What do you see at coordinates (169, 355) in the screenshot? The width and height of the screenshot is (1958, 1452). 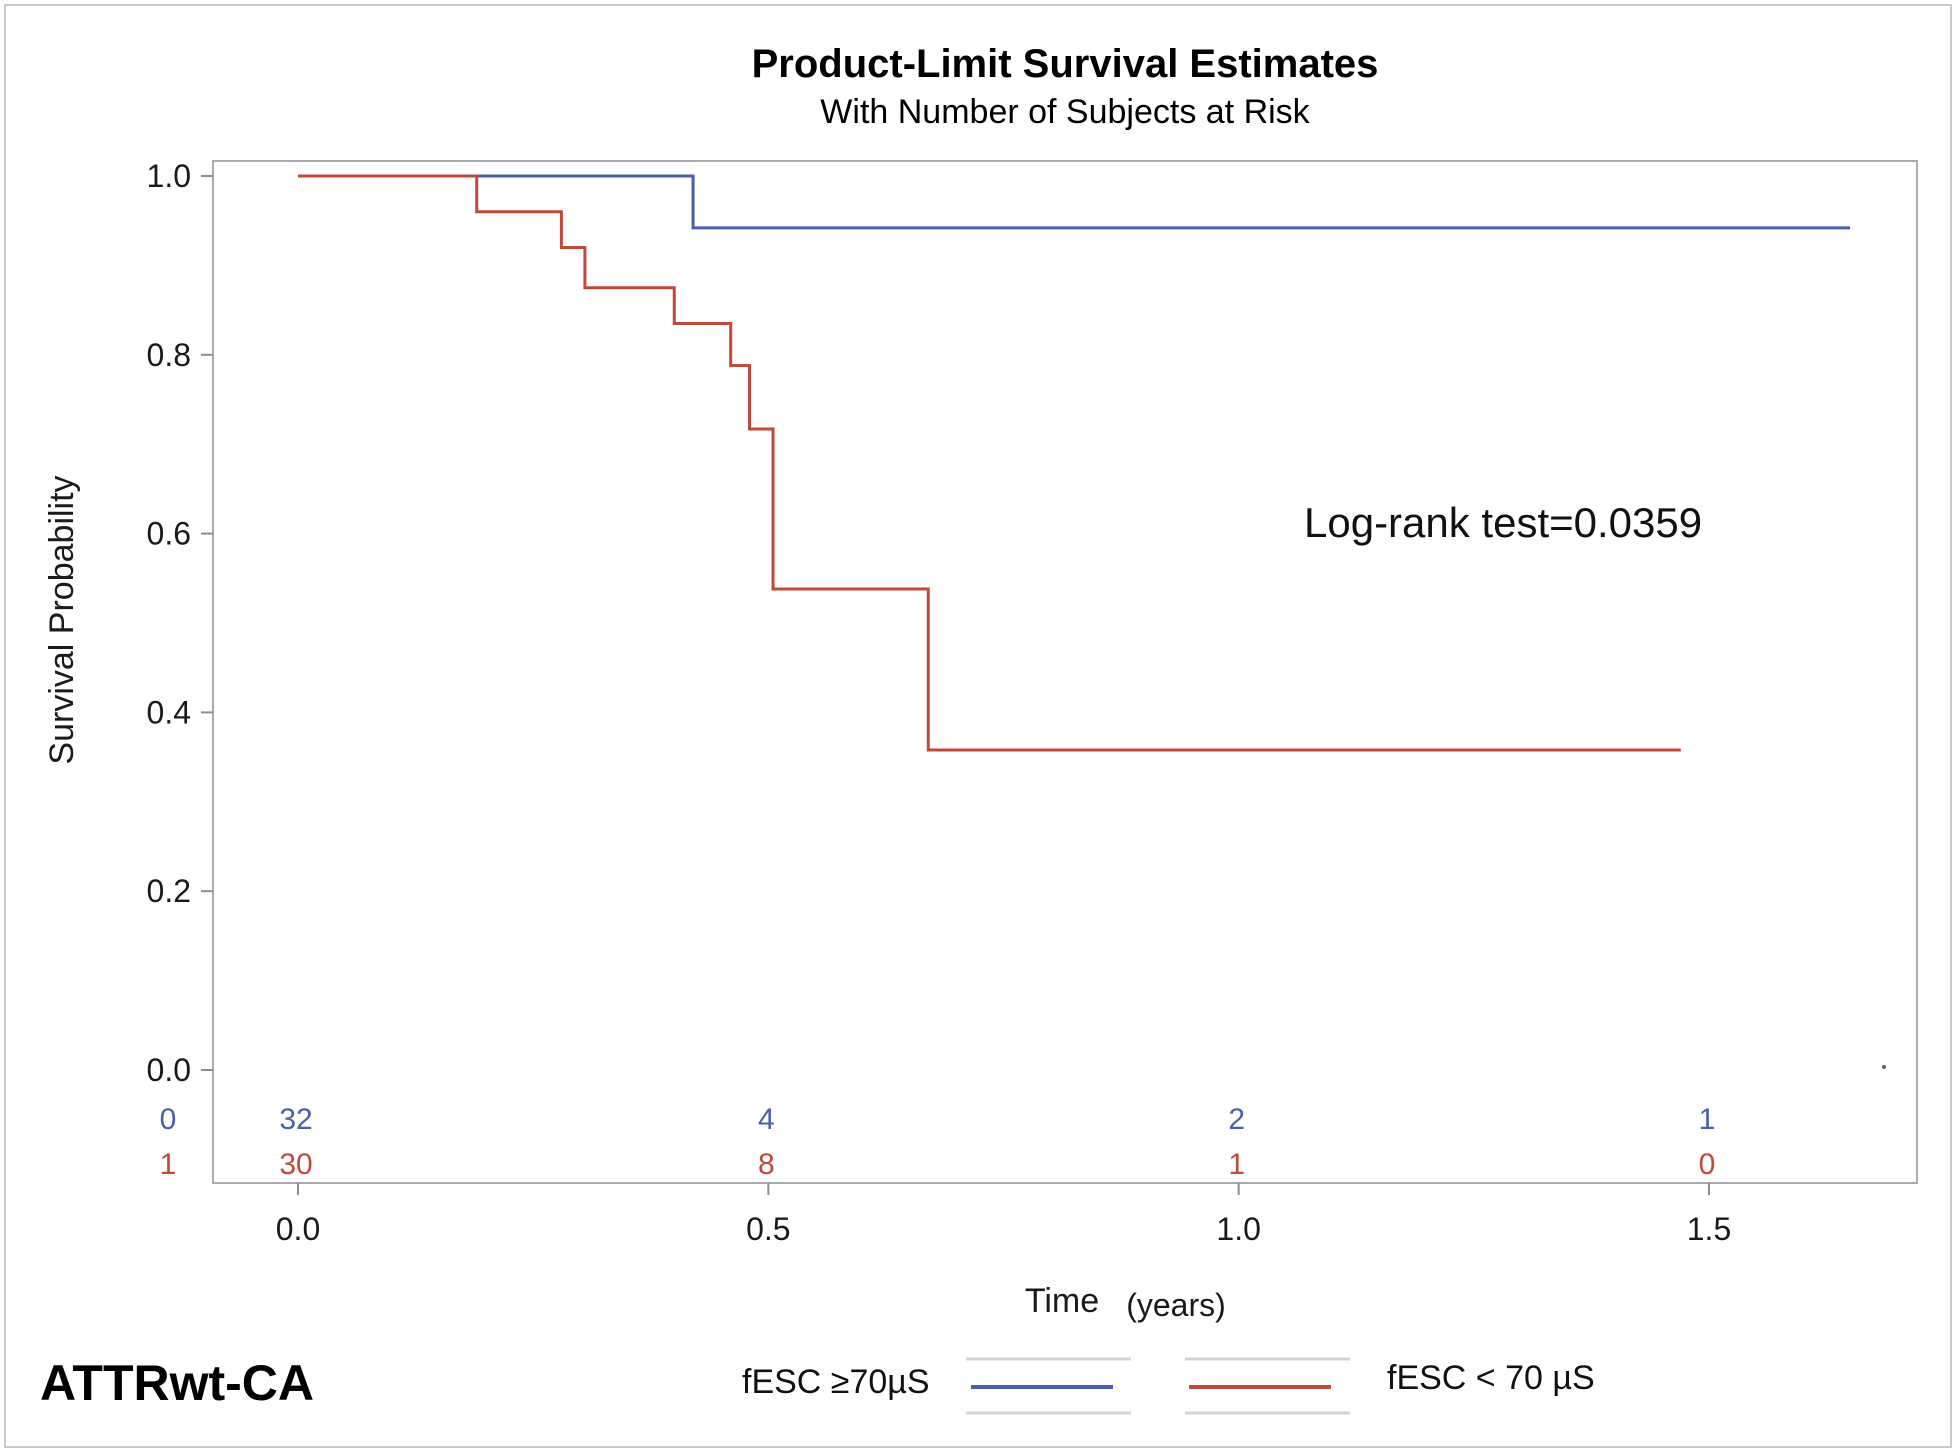 I see `y-tick-label: 0.8` at bounding box center [169, 355].